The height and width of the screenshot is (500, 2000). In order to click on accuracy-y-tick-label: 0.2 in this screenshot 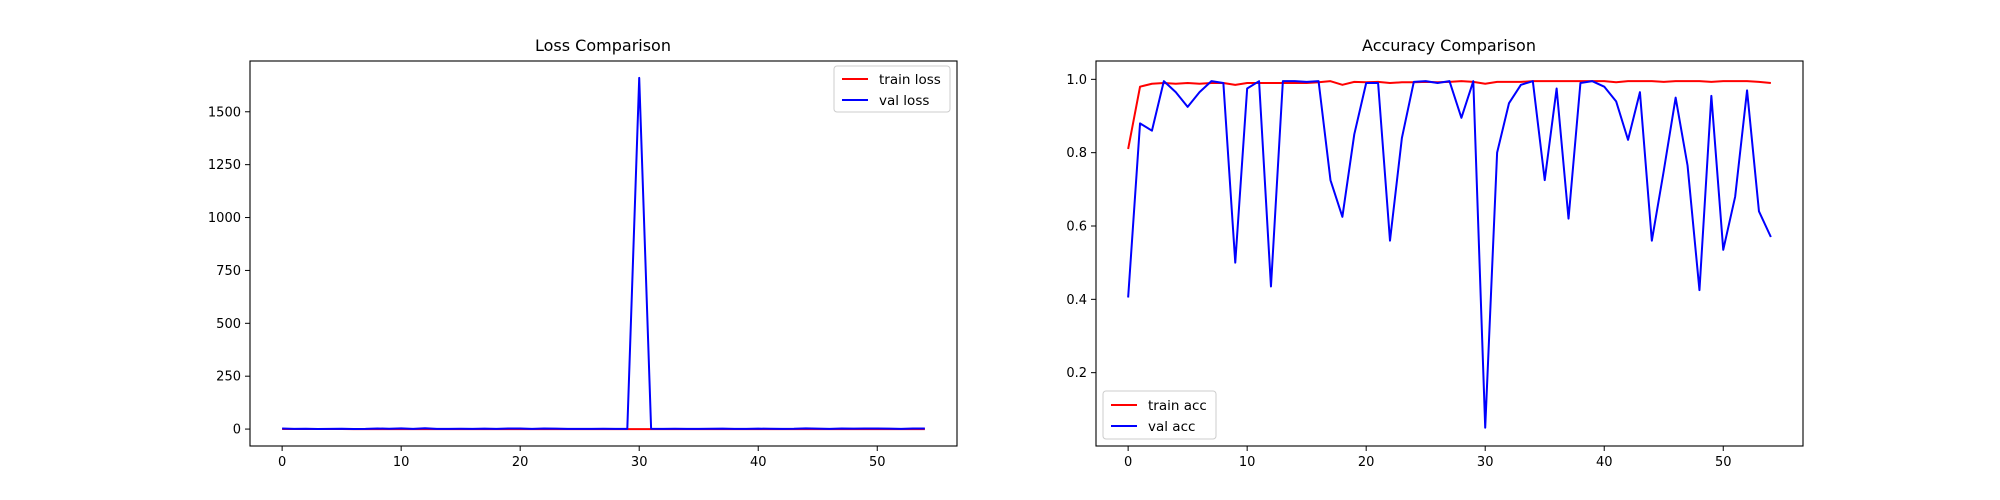, I will do `click(1076, 373)`.